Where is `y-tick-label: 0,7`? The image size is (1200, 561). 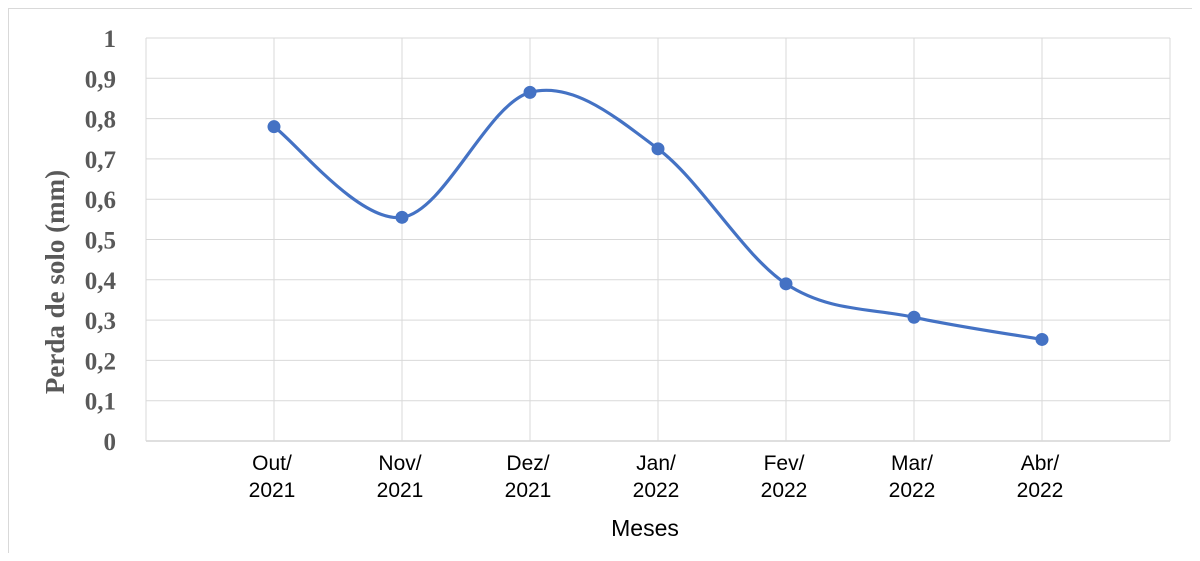 y-tick-label: 0,7 is located at coordinates (100, 160).